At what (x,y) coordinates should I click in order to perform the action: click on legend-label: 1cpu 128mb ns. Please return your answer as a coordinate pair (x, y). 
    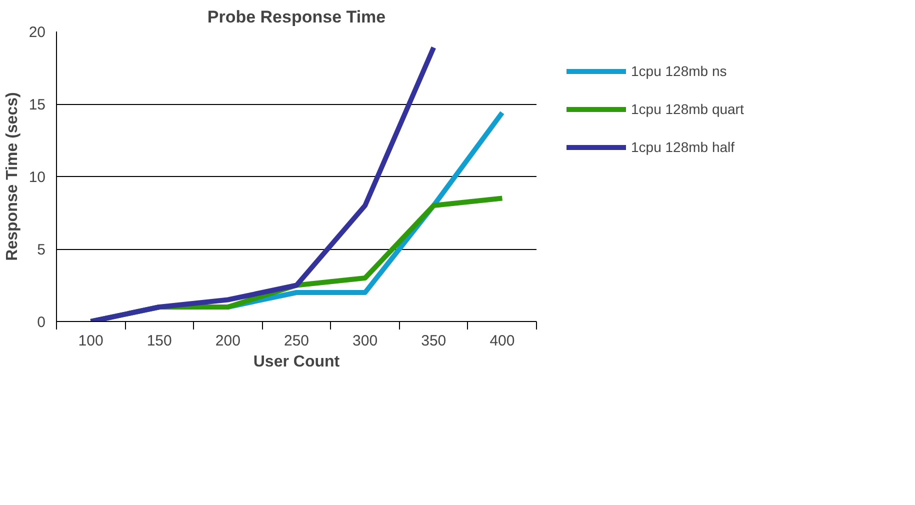
    Looking at the image, I should click on (679, 71).